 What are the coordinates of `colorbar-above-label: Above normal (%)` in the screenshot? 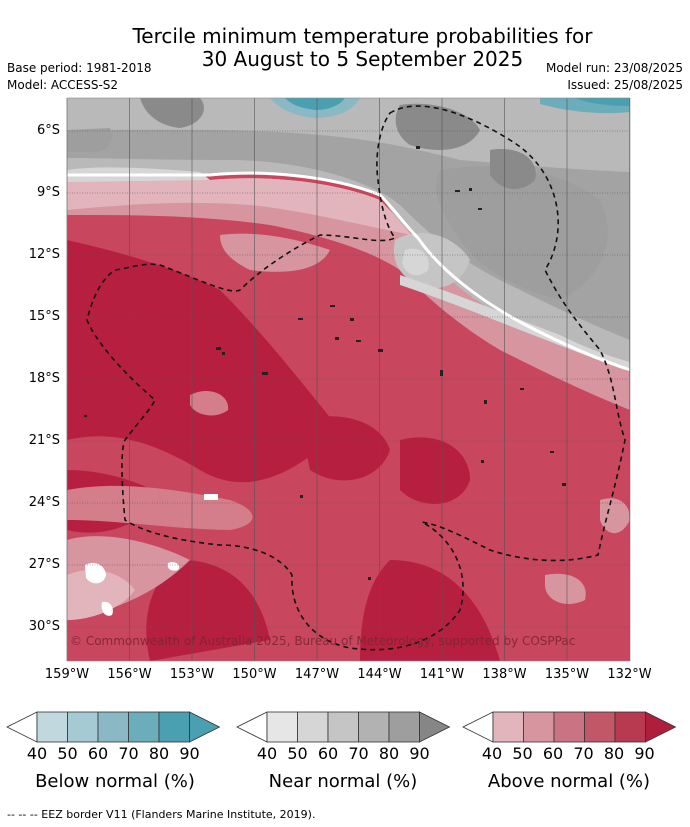 It's located at (569, 781).